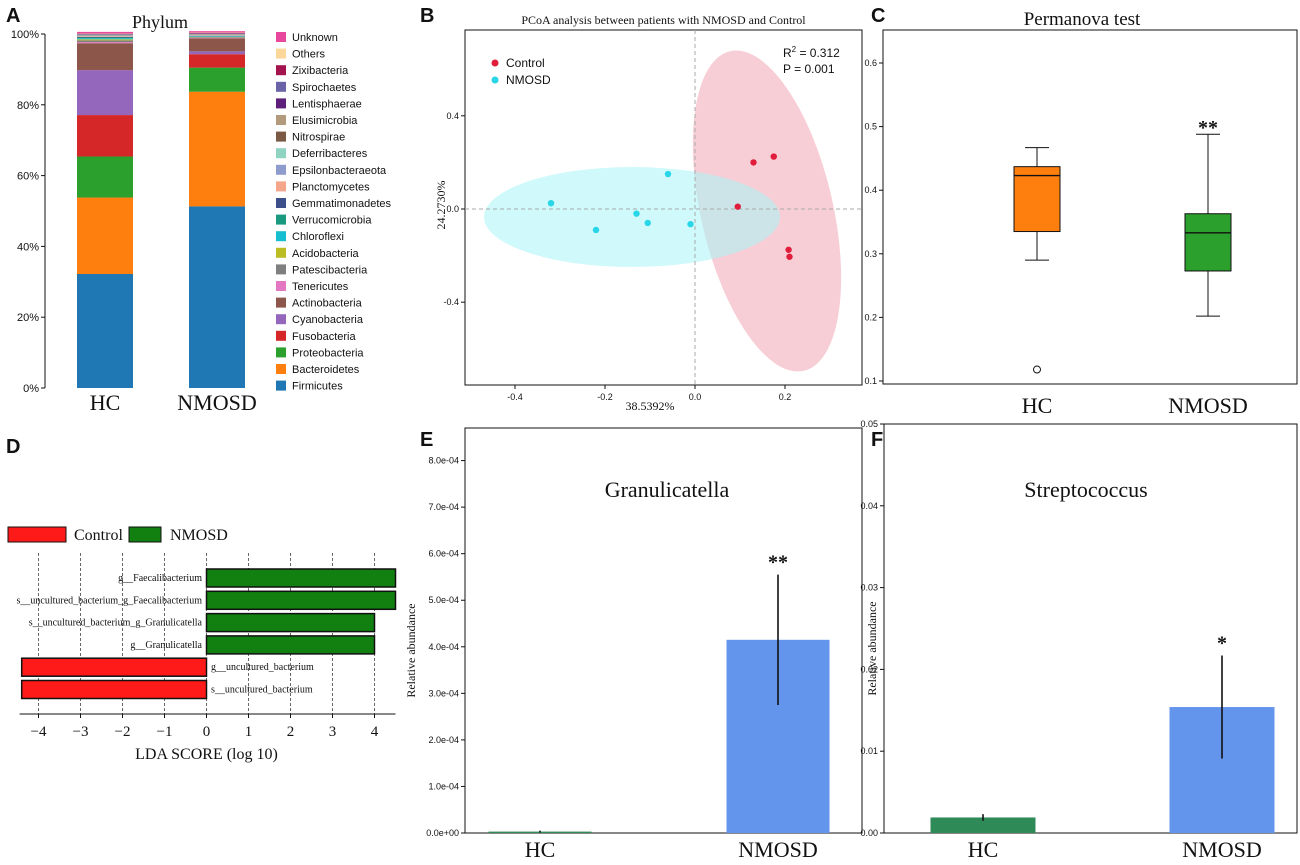 This screenshot has height=865, width=1300. Describe the element at coordinates (877, 440) in the screenshot. I see `panel-label-f: F` at that location.